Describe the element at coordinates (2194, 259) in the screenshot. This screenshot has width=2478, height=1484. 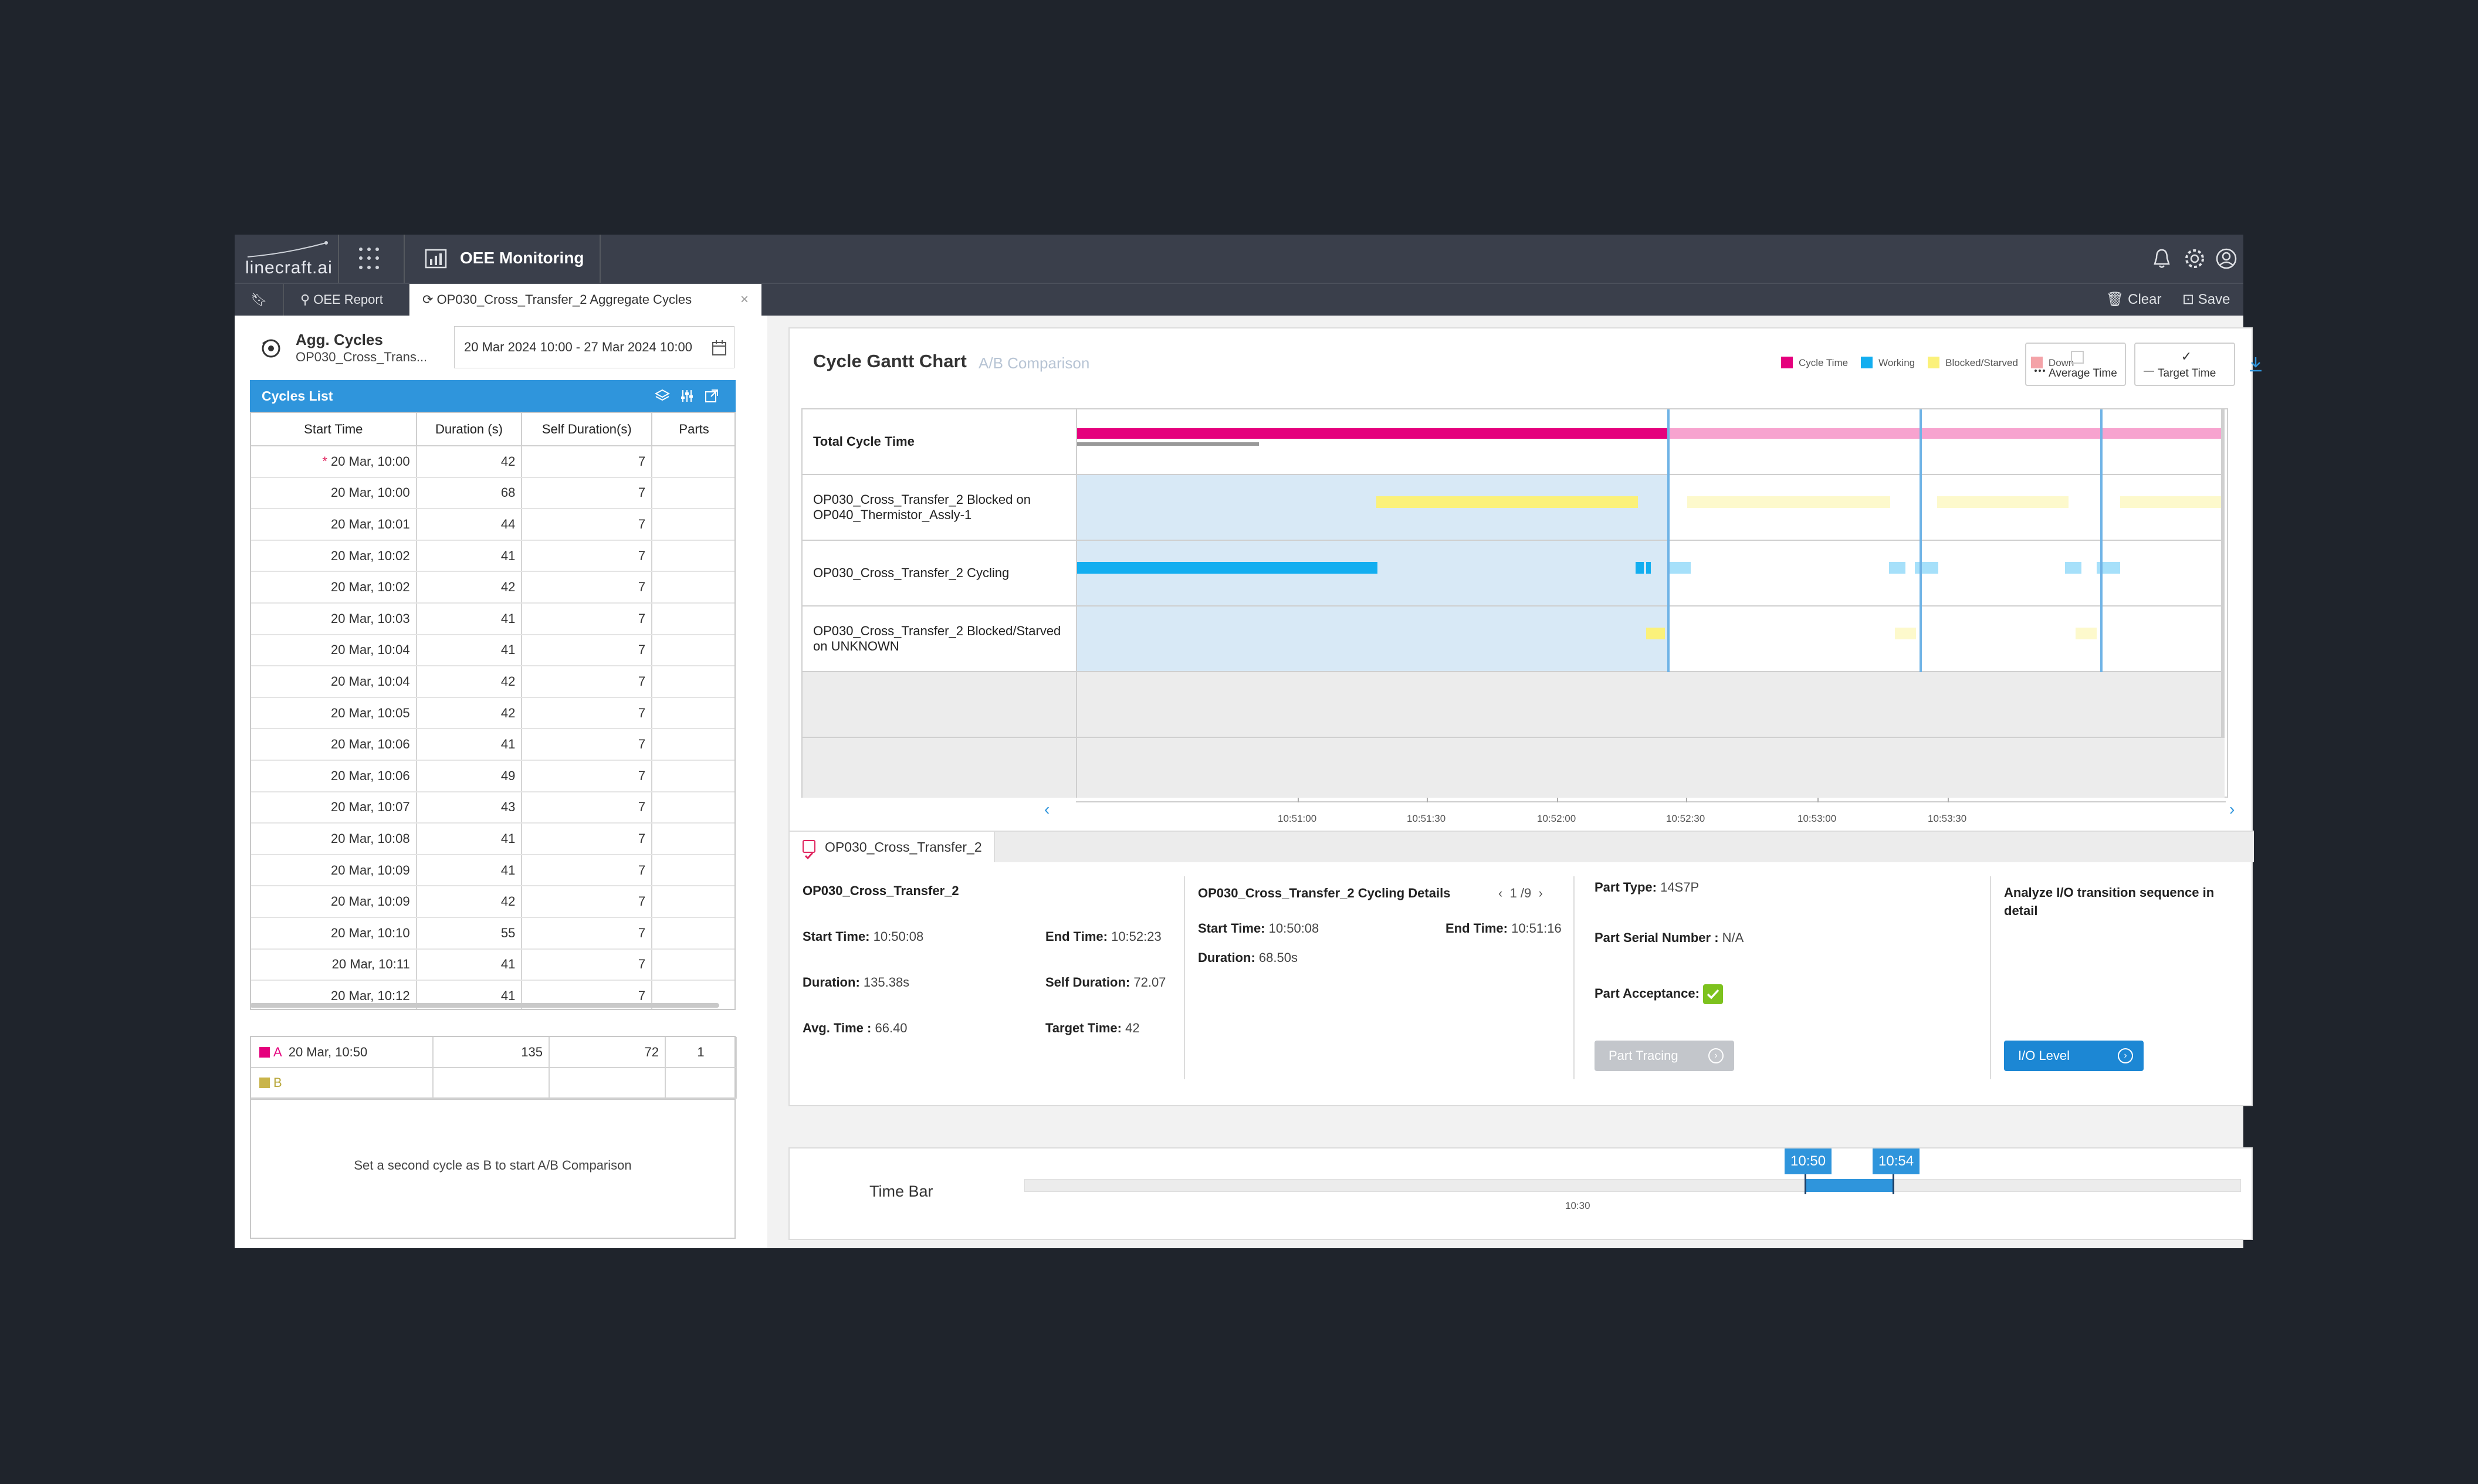
I see `gear-icon` at that location.